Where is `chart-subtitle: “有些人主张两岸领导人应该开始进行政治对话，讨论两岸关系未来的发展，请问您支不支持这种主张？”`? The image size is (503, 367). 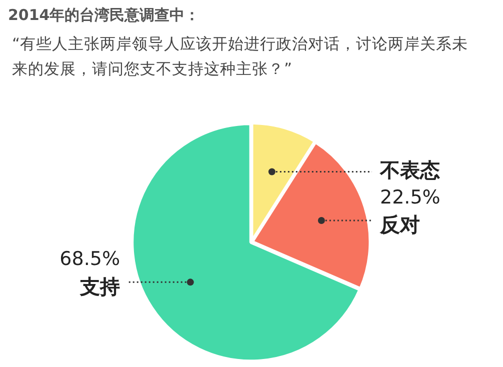
chart-subtitle: “有些人主张两岸领导人应该开始进行政治对话，讨论两岸关系未来的发展，请问您支不支持这种主张？” is located at coordinates (241, 57).